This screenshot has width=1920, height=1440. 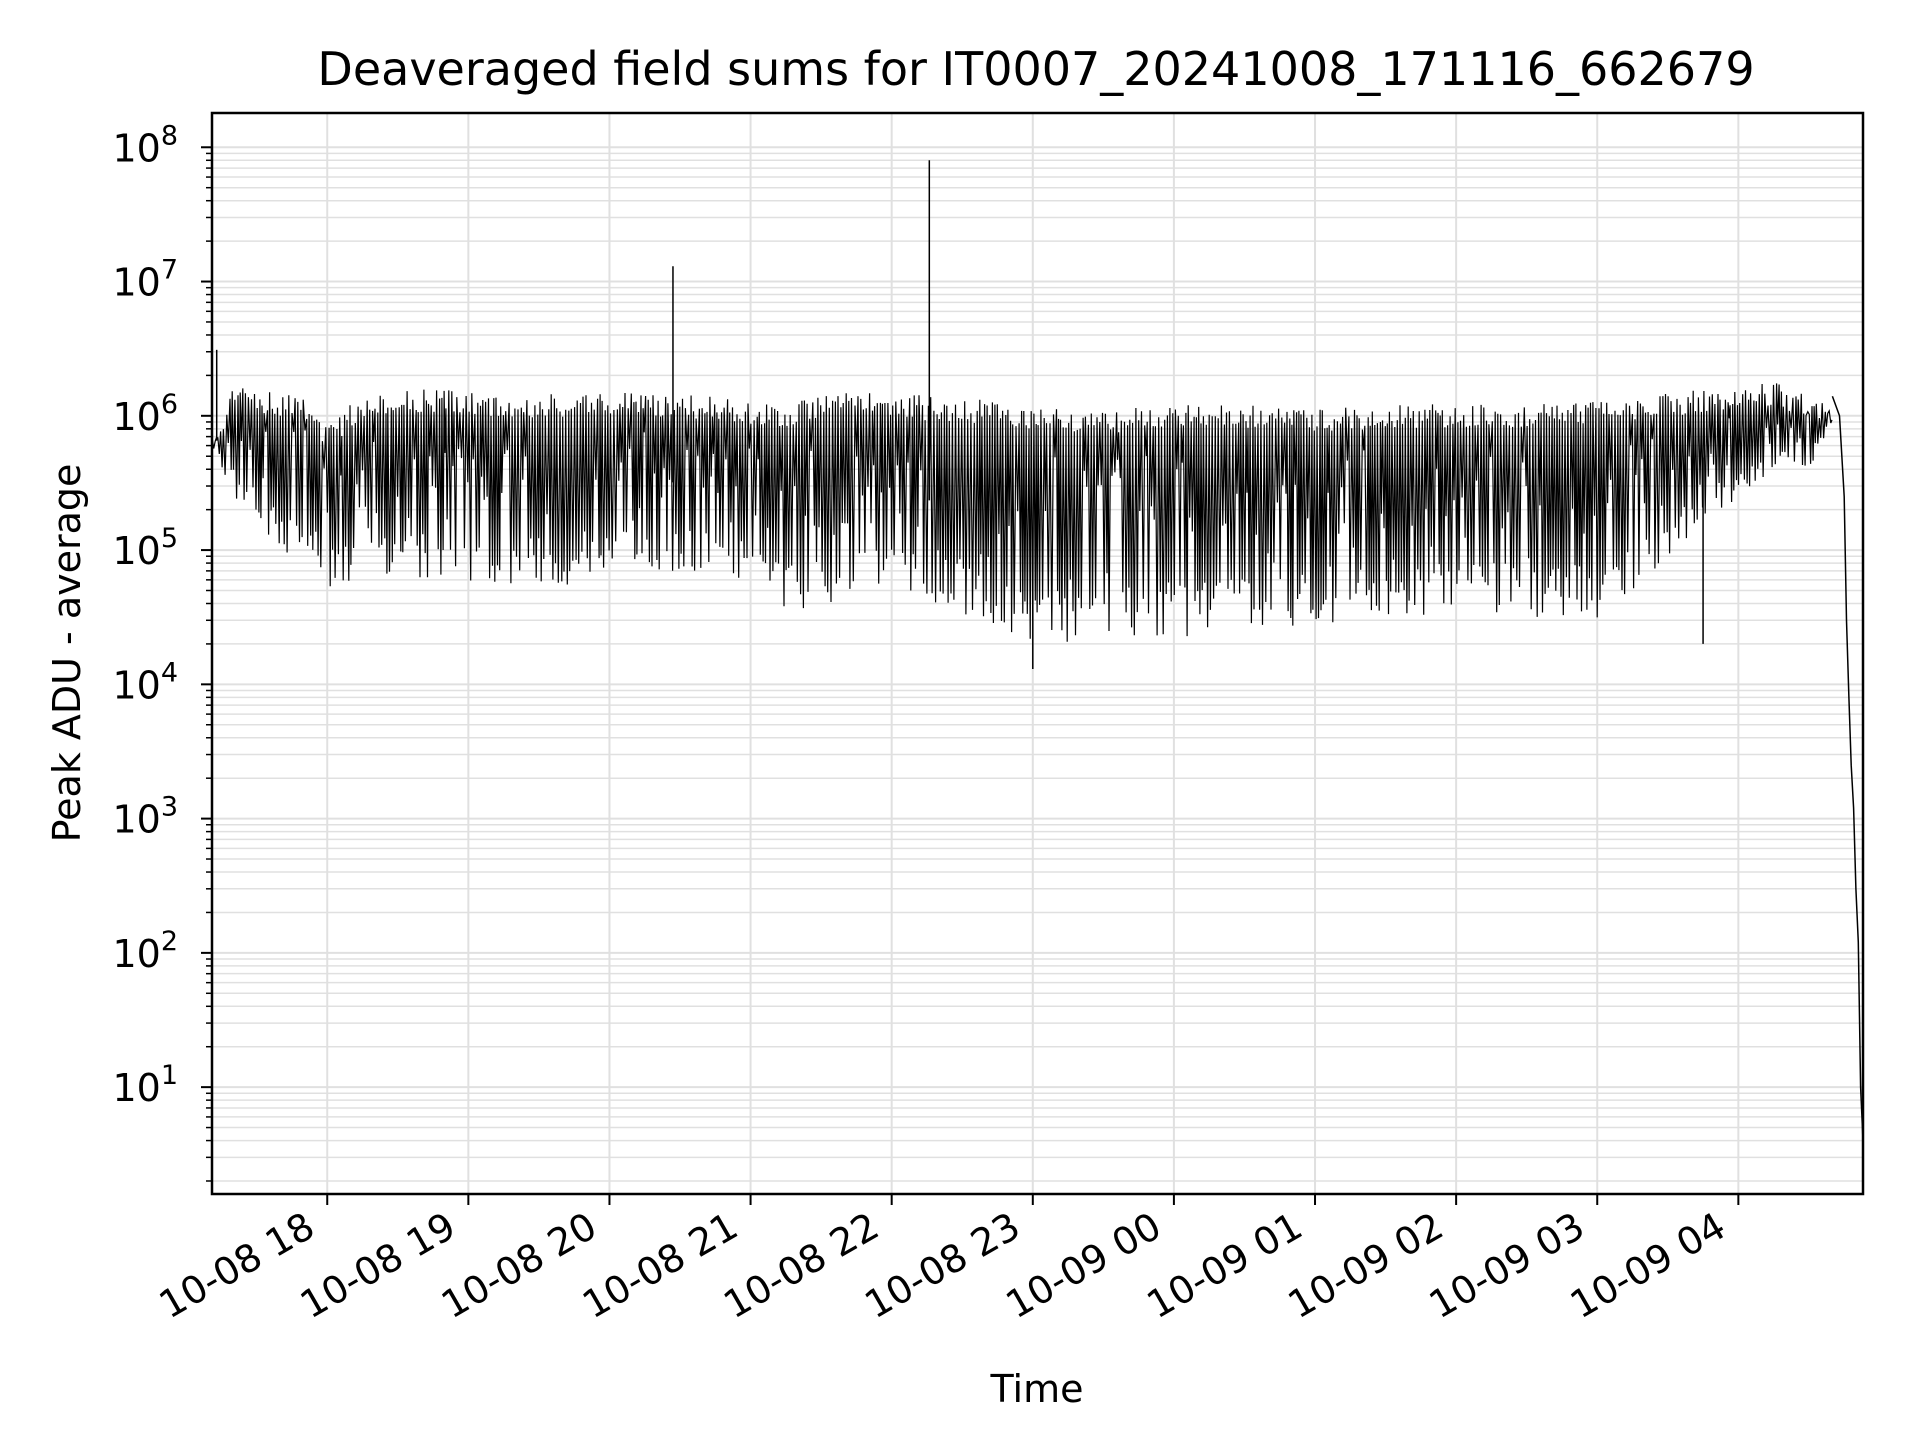 What do you see at coordinates (145, 548) in the screenshot?
I see `y-tick-label: 105` at bounding box center [145, 548].